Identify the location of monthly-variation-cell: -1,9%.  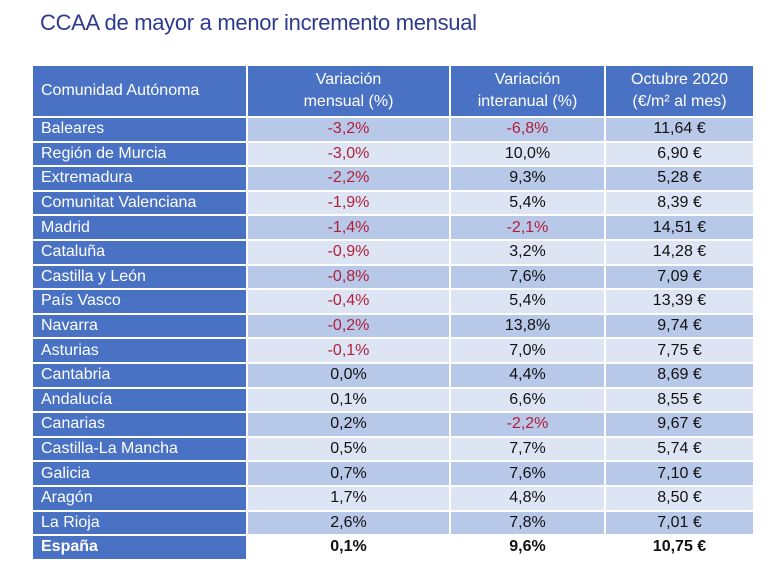
(349, 203).